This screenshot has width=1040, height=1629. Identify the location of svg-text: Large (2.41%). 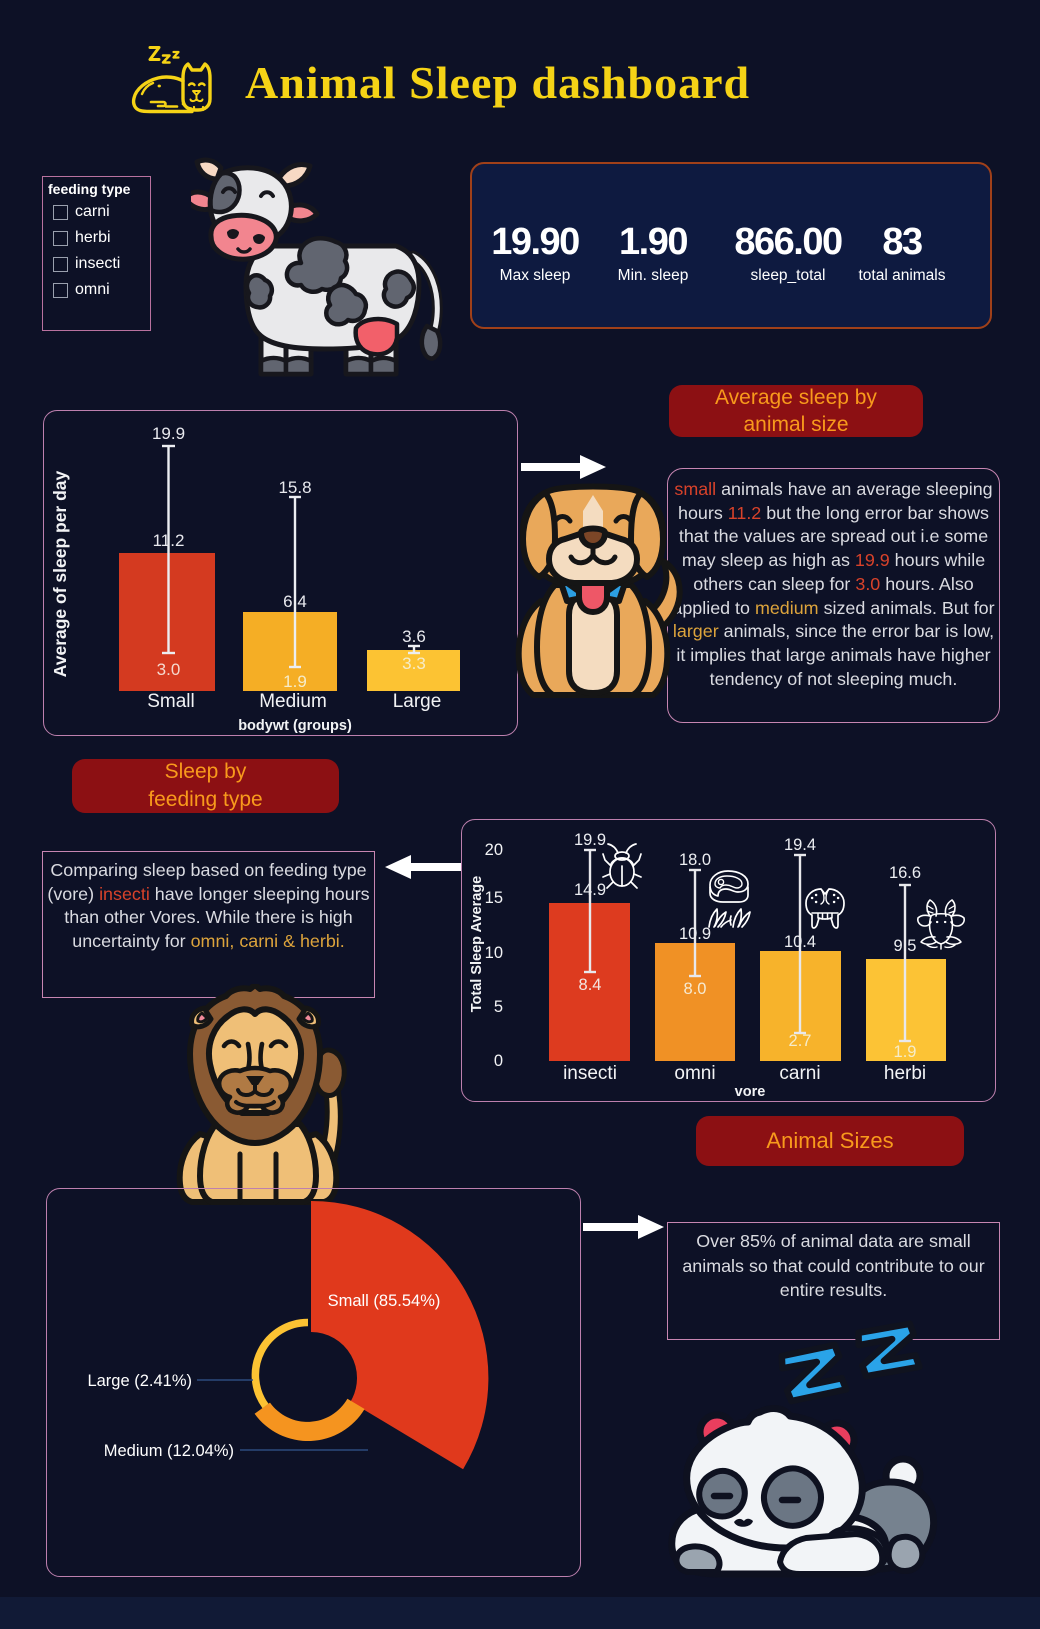
(139, 1381).